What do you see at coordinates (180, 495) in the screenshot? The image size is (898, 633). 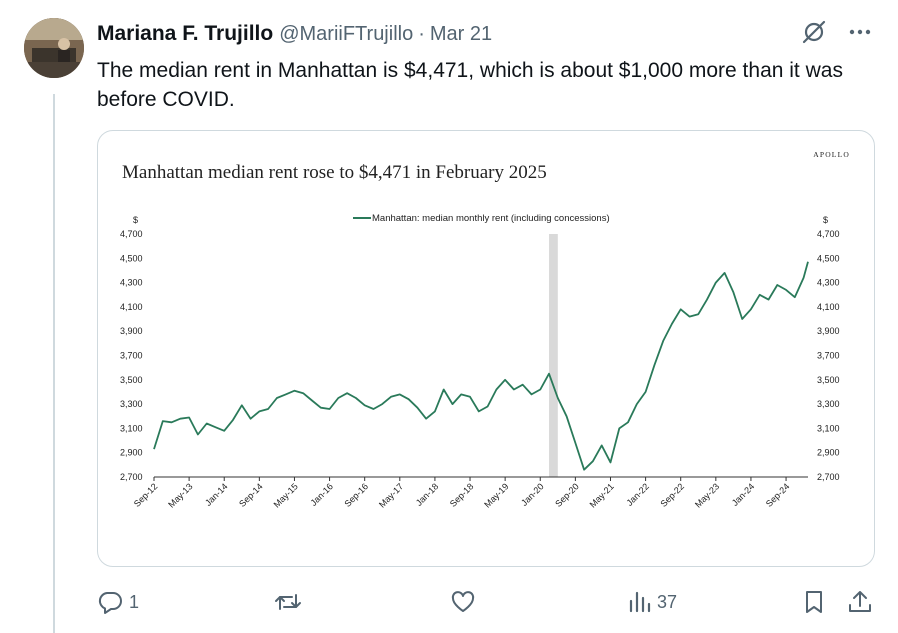 I see `x-tick-label: May-13` at bounding box center [180, 495].